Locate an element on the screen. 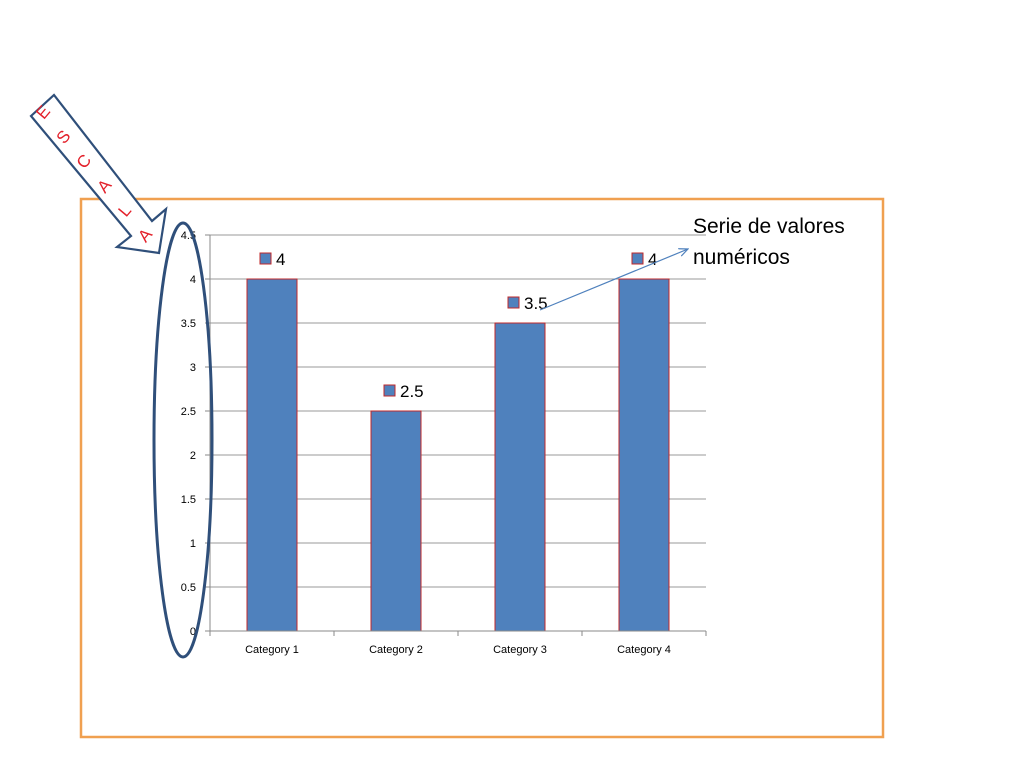 Image resolution: width=1024 pixels, height=768 pixels. data-label: 2.5 is located at coordinates (412, 391).